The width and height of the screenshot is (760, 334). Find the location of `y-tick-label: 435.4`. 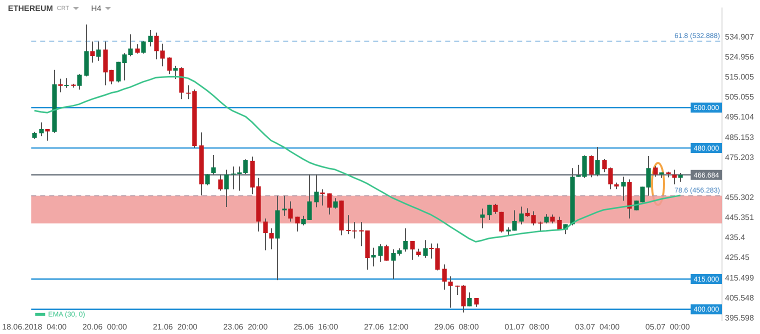

y-tick-label: 435.4 is located at coordinates (735, 237).